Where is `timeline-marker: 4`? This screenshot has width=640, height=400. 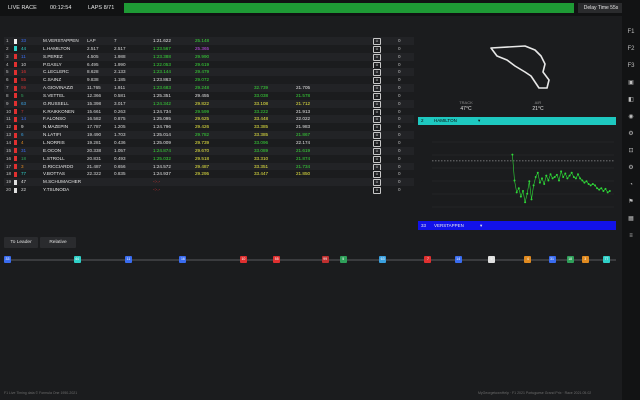 timeline-marker: 4 is located at coordinates (528, 259).